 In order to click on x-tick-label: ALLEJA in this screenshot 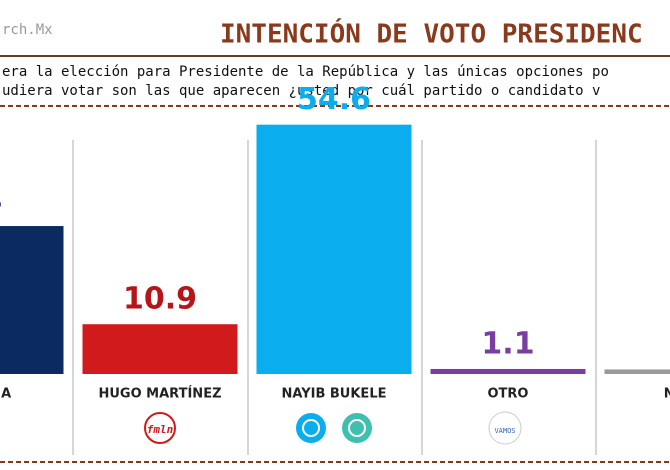, I will do `click(5, 394)`.